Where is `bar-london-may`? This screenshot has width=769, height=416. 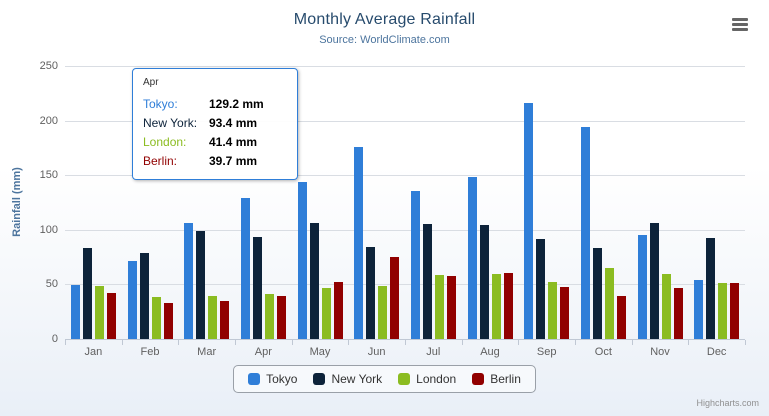 bar-london-may is located at coordinates (326, 313).